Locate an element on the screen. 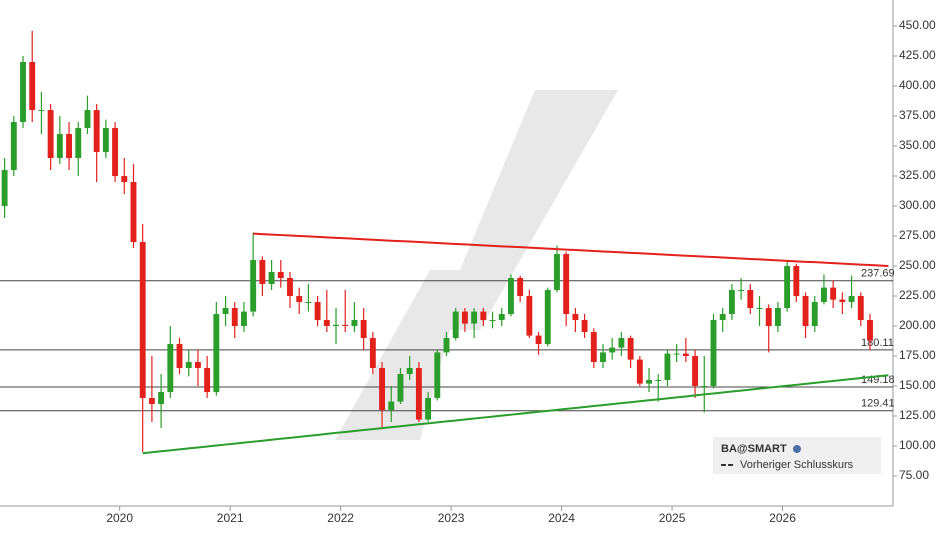 This screenshot has height=534, width=948. y-tick-label: 300.00 is located at coordinates (917, 205).